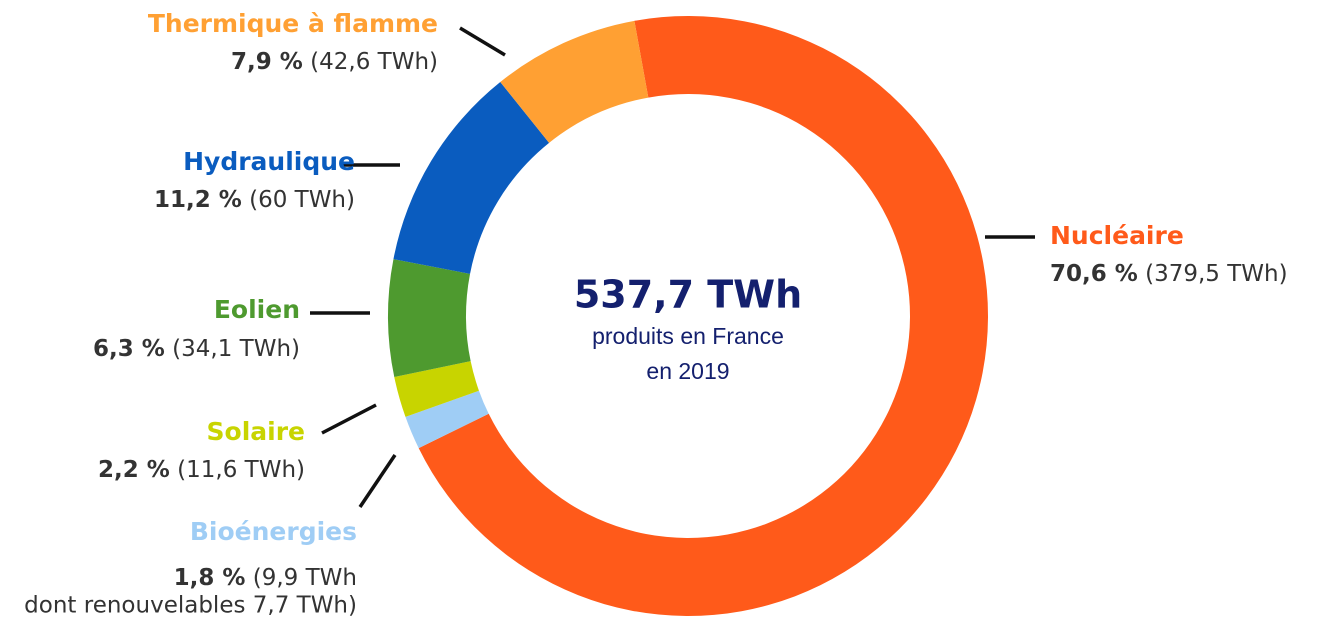 This screenshot has height=622, width=1328. I want to click on detail-label: (9,9 TWh, so click(305, 578).